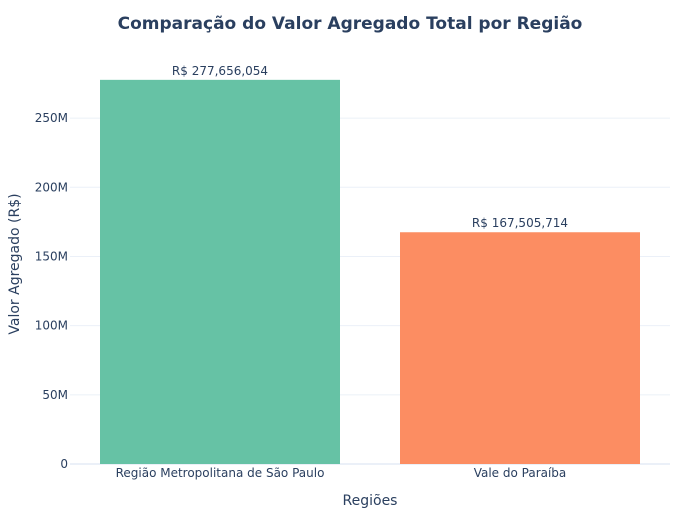 Image resolution: width=700 pixels, height=525 pixels. What do you see at coordinates (370, 501) in the screenshot?
I see `x-axis-title: Regiões` at bounding box center [370, 501].